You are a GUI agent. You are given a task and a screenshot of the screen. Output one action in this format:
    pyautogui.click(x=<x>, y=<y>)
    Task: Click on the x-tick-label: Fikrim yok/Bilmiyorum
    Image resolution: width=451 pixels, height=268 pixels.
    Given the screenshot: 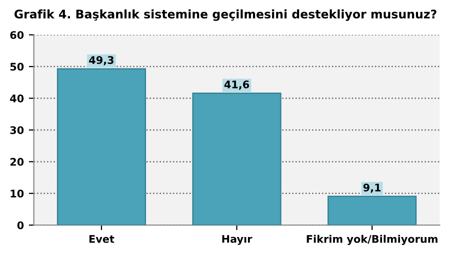 What is the action you would take?
    pyautogui.click(x=372, y=240)
    